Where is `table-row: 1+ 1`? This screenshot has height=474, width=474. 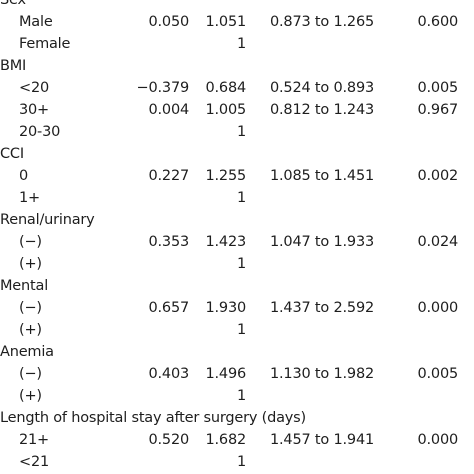
table-row: 1+ 1 is located at coordinates (237, 198).